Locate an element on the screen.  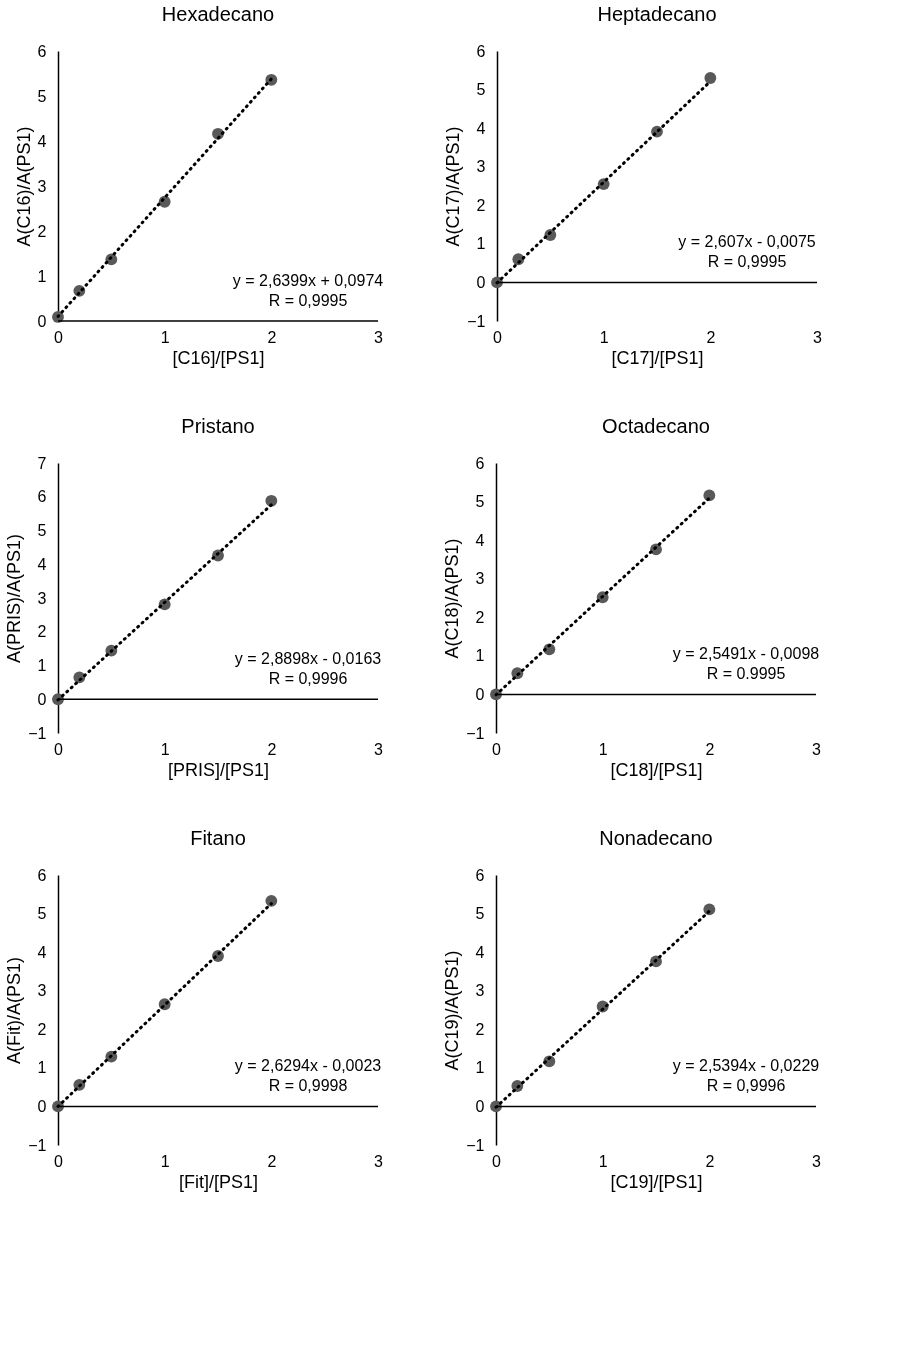
annotation: R = 0.9995 is located at coordinates (746, 674).